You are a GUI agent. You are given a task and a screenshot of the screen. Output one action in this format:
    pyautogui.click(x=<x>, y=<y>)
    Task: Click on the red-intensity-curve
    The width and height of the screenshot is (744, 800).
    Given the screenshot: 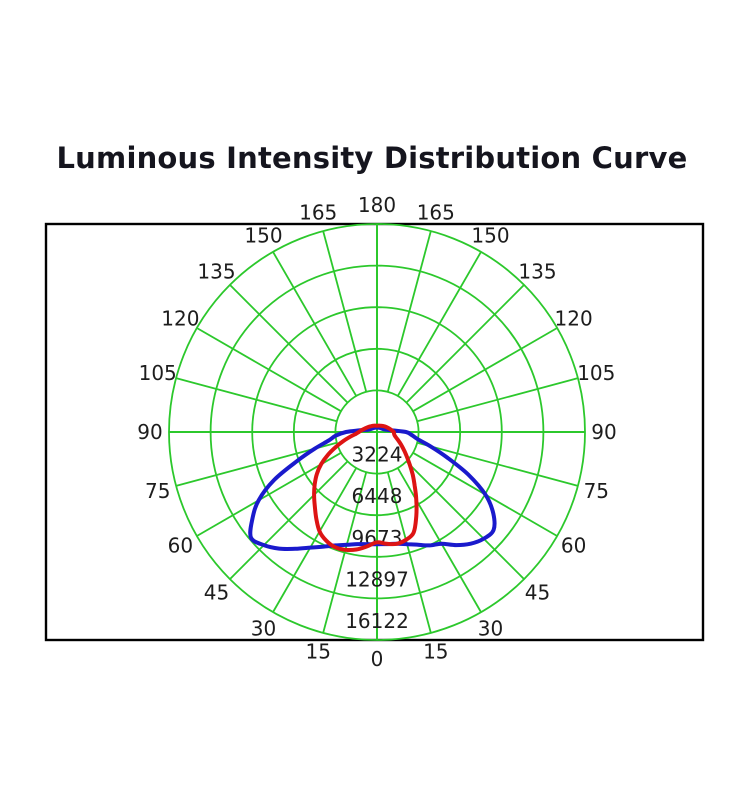 What is the action you would take?
    pyautogui.click(x=365, y=488)
    